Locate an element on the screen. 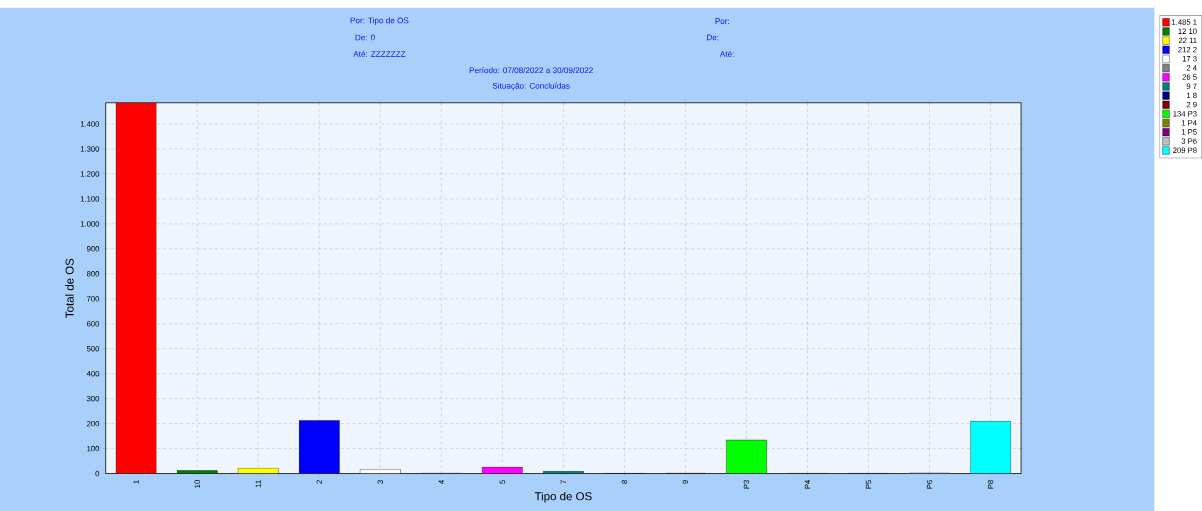 The width and height of the screenshot is (1202, 511). y-axis-title: Total de OS is located at coordinates (69, 288).